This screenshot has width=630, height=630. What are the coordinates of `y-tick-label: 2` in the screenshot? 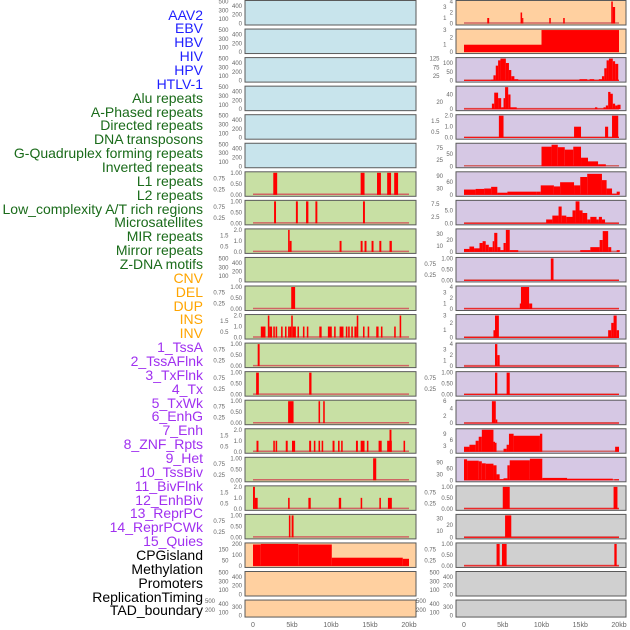 It's located at (452, 324).